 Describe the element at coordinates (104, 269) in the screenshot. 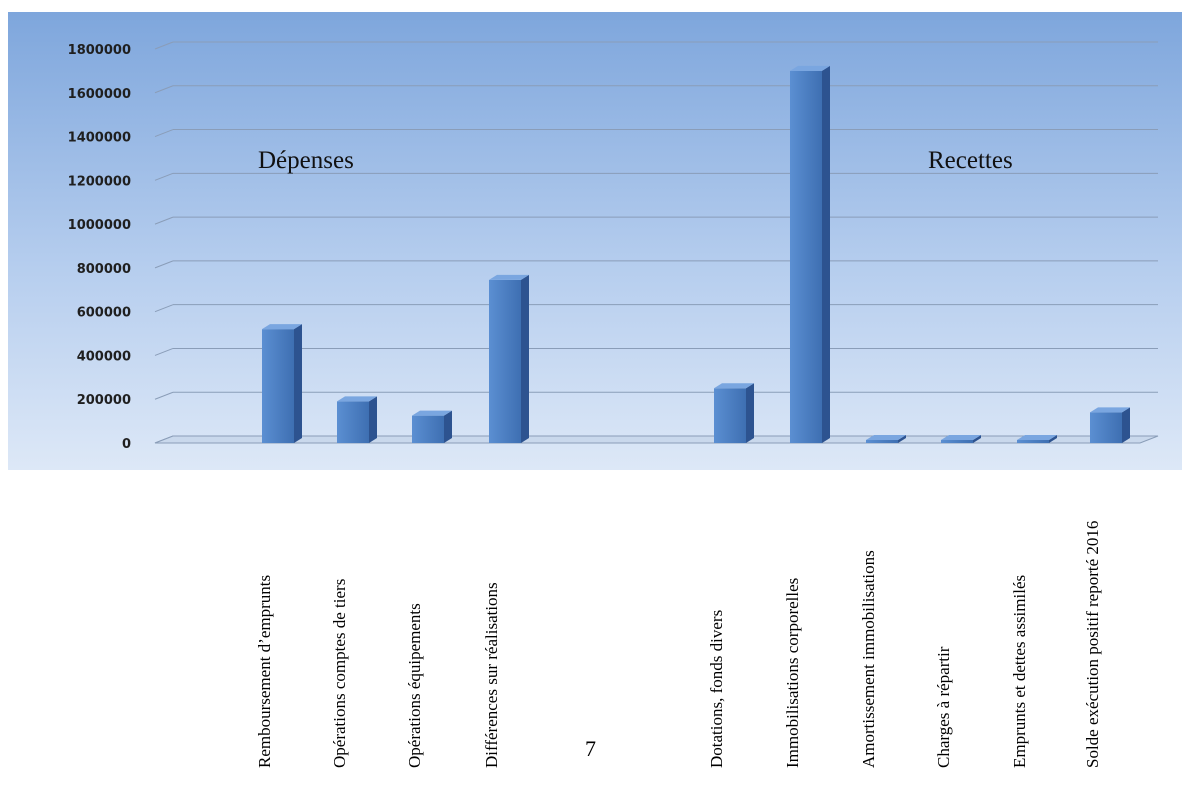

I see `y-tick-label: 800000` at that location.